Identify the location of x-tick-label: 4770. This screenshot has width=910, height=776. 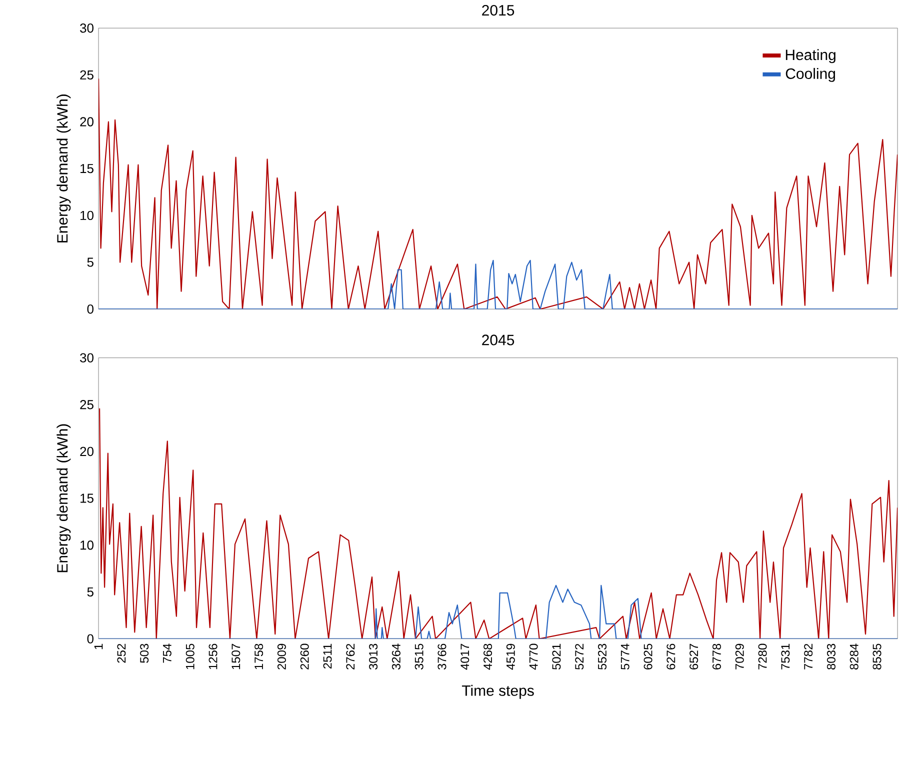
(533, 657).